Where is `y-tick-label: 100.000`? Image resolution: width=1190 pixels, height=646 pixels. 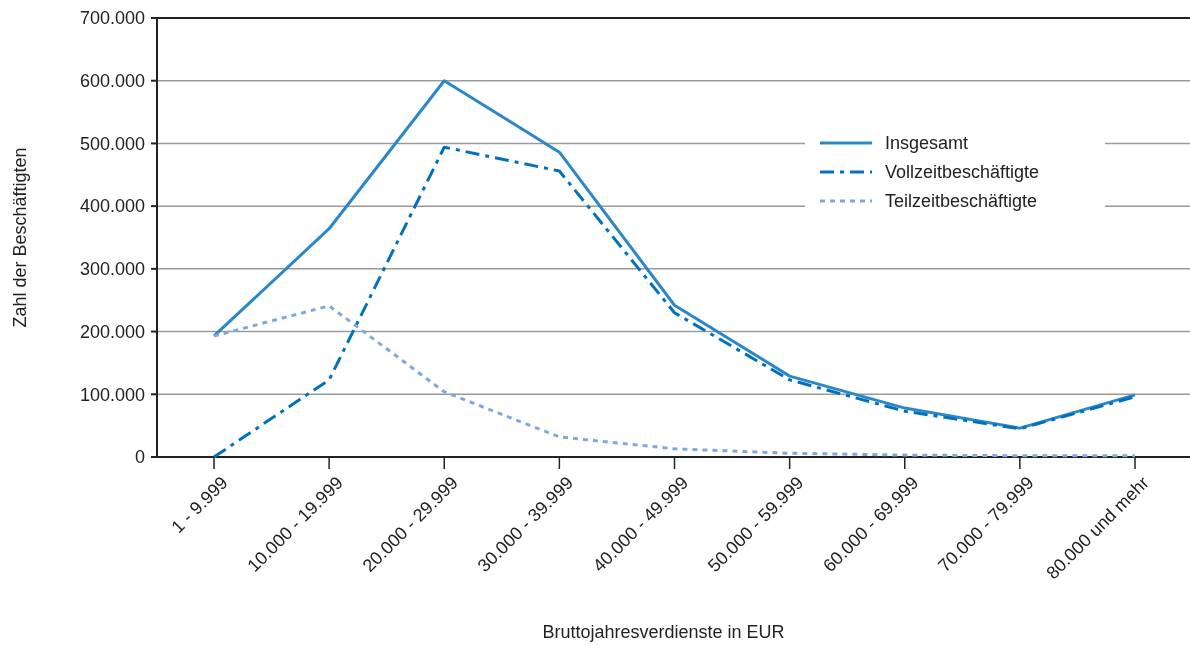
y-tick-label: 100.000 is located at coordinates (112, 394).